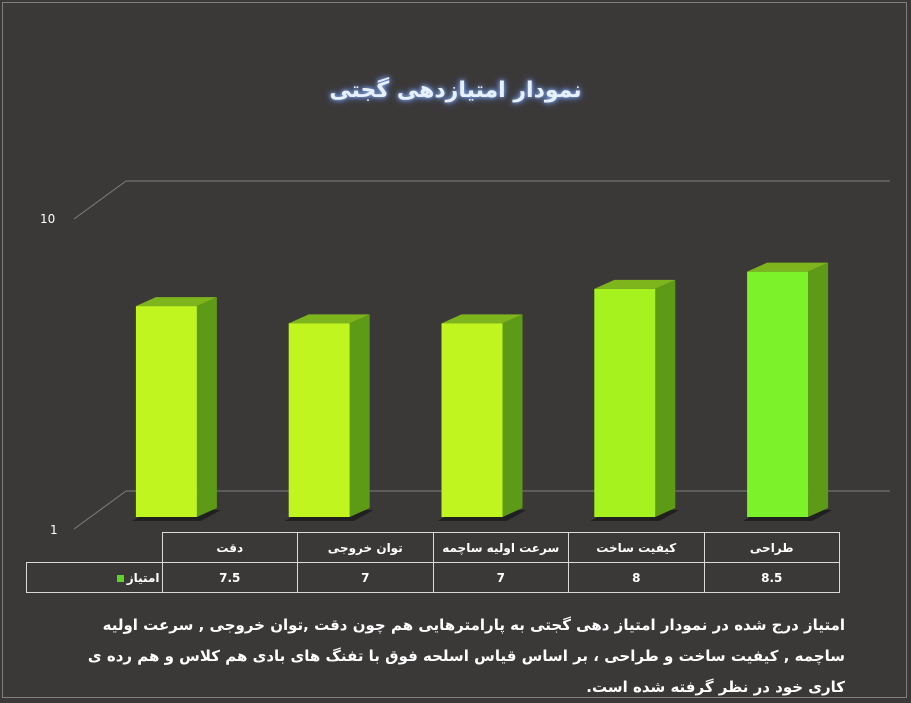 The image size is (911, 703). Describe the element at coordinates (500, 547) in the screenshot. I see `category-label: سرعت اولیه ساچمه` at that location.